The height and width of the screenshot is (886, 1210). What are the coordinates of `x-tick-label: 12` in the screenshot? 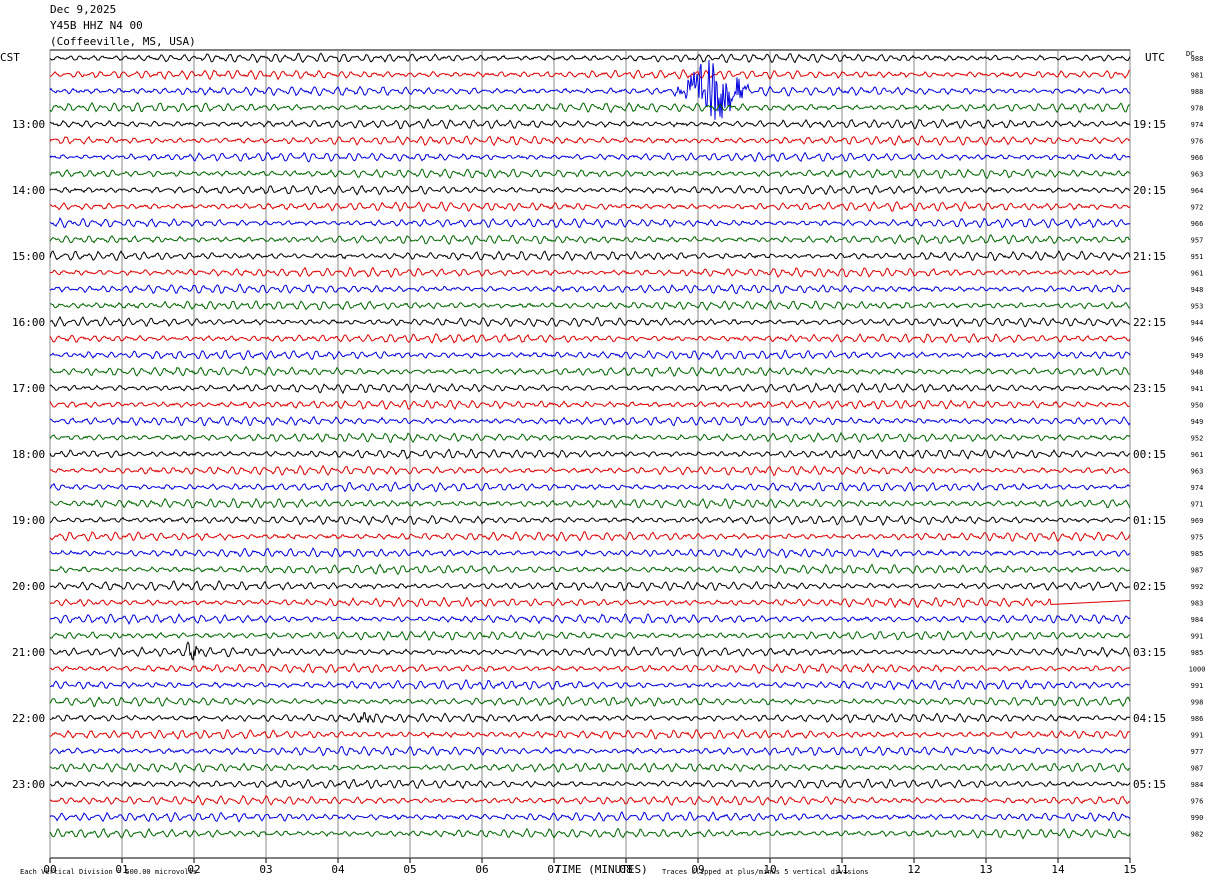 It's located at (913, 869).